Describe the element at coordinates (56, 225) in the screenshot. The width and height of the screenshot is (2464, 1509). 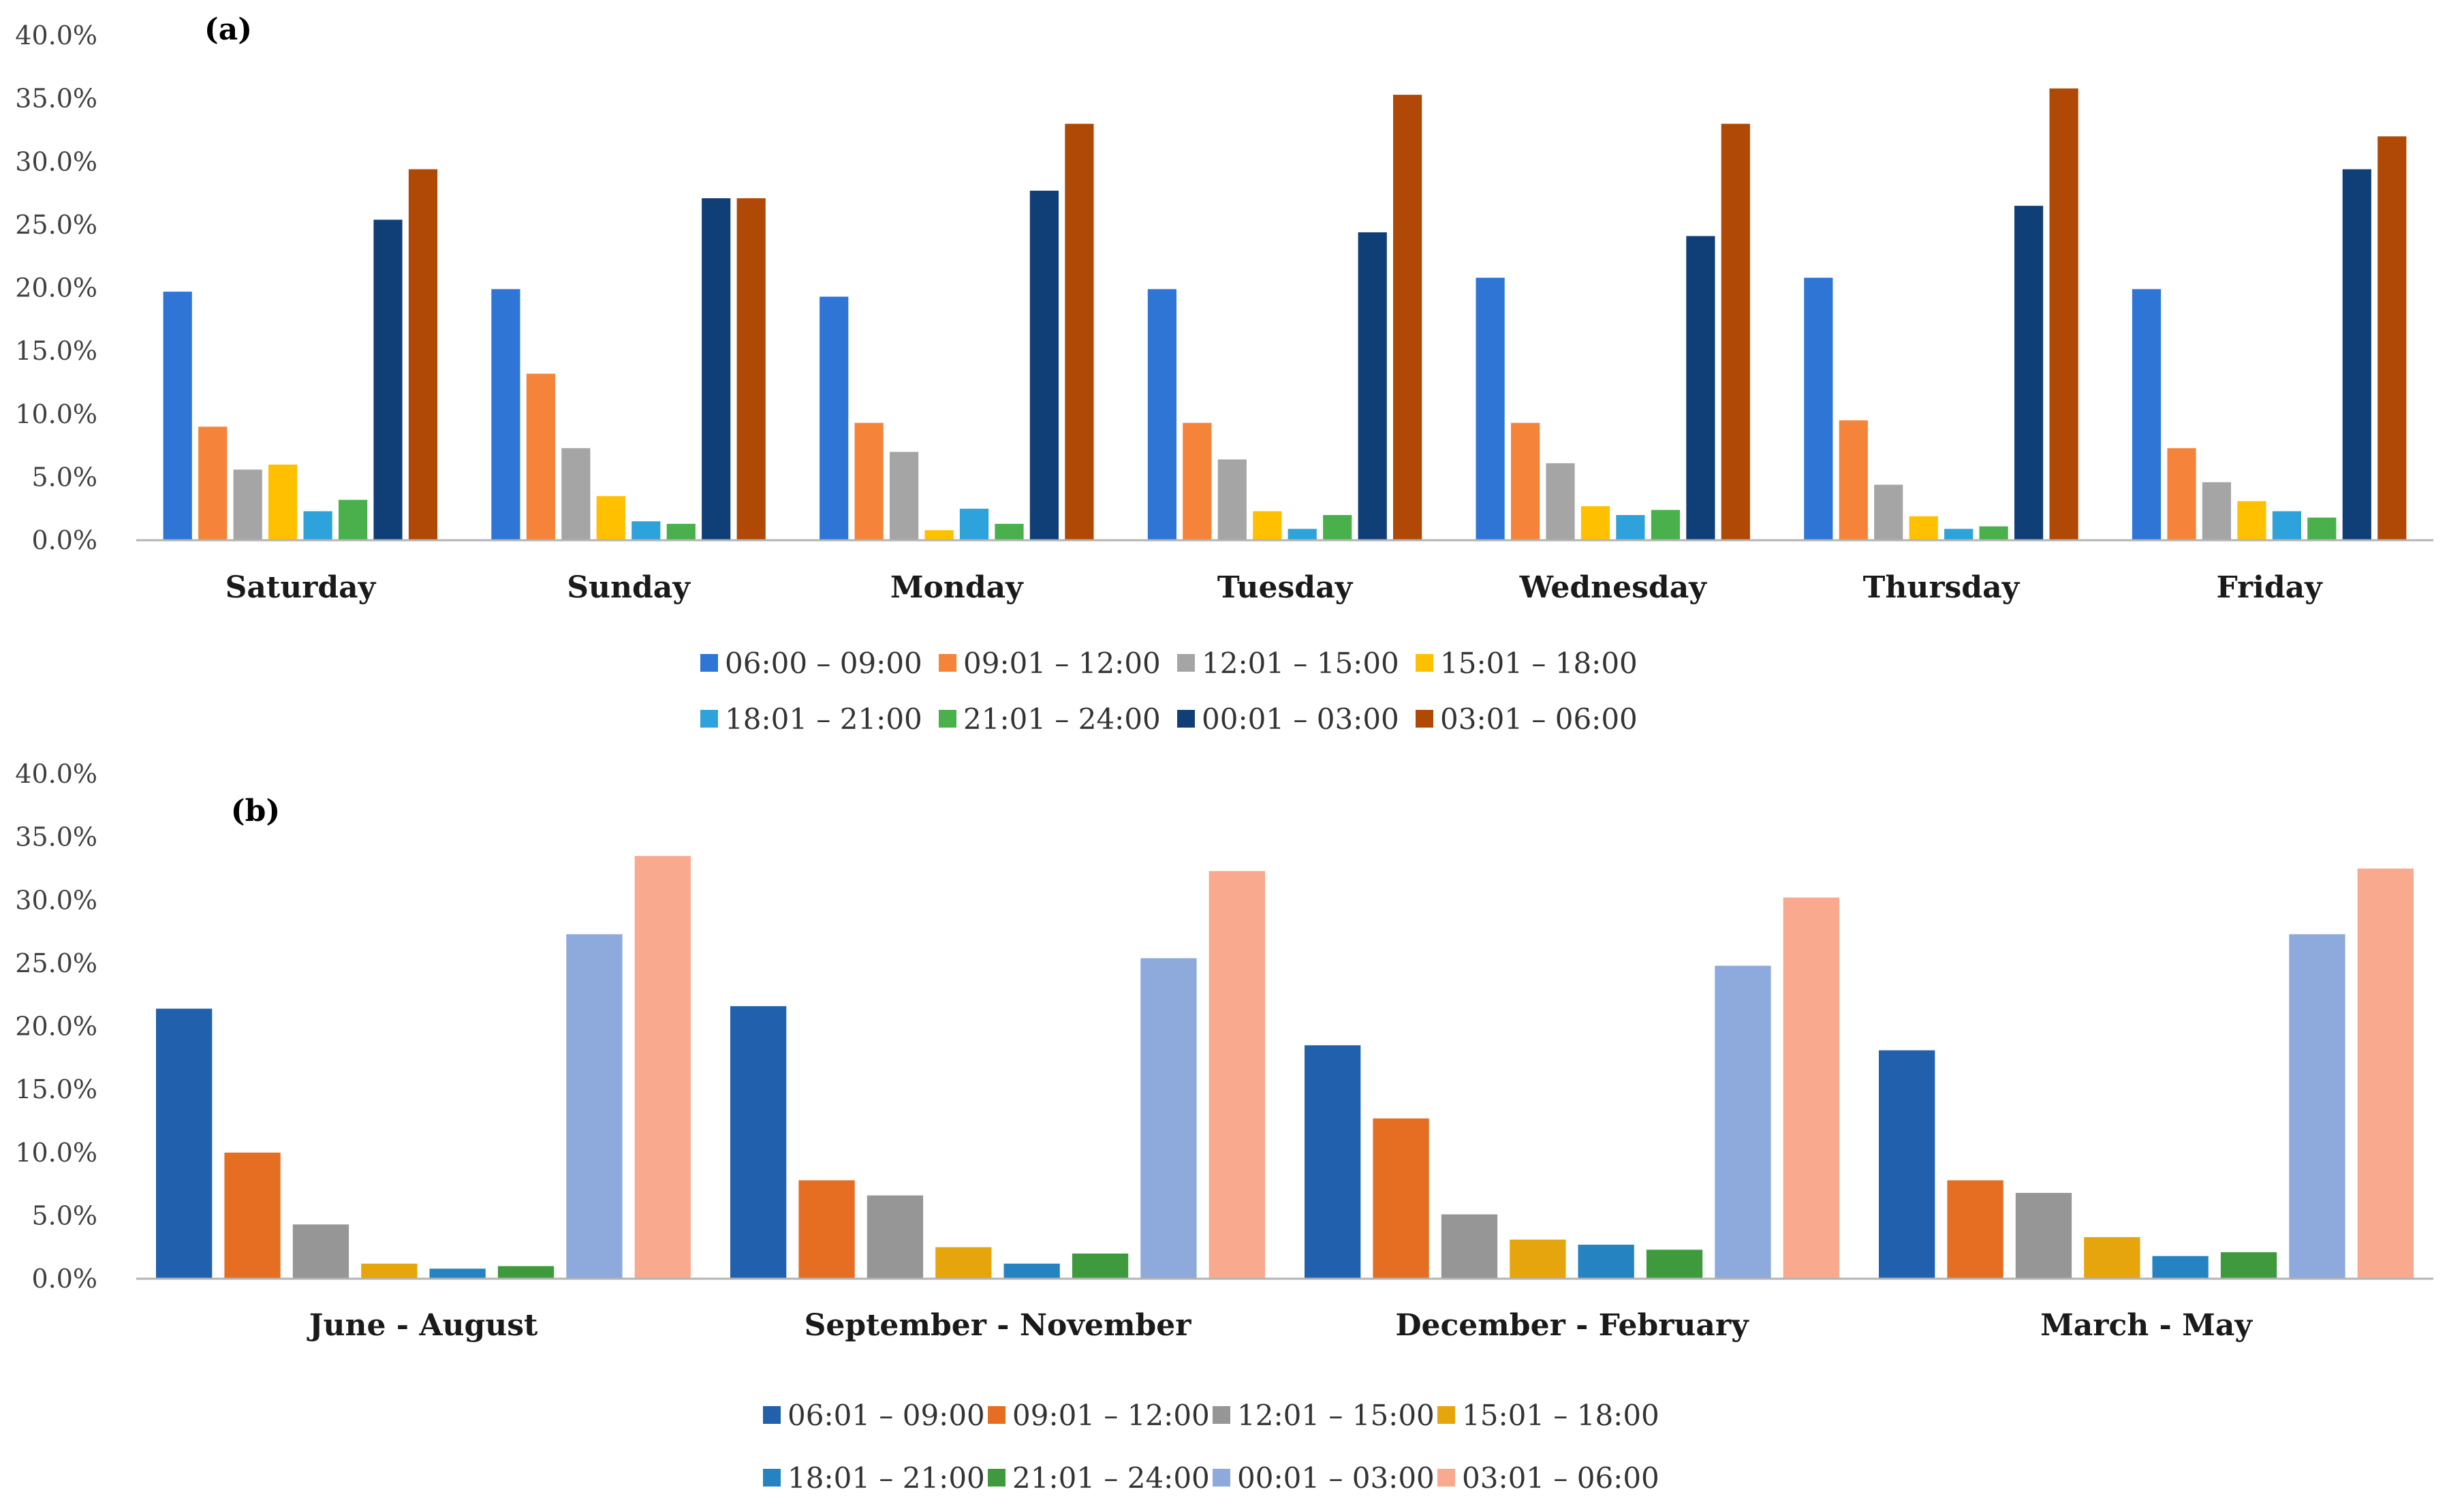
I see `y-tick-label: 25.0%` at that location.